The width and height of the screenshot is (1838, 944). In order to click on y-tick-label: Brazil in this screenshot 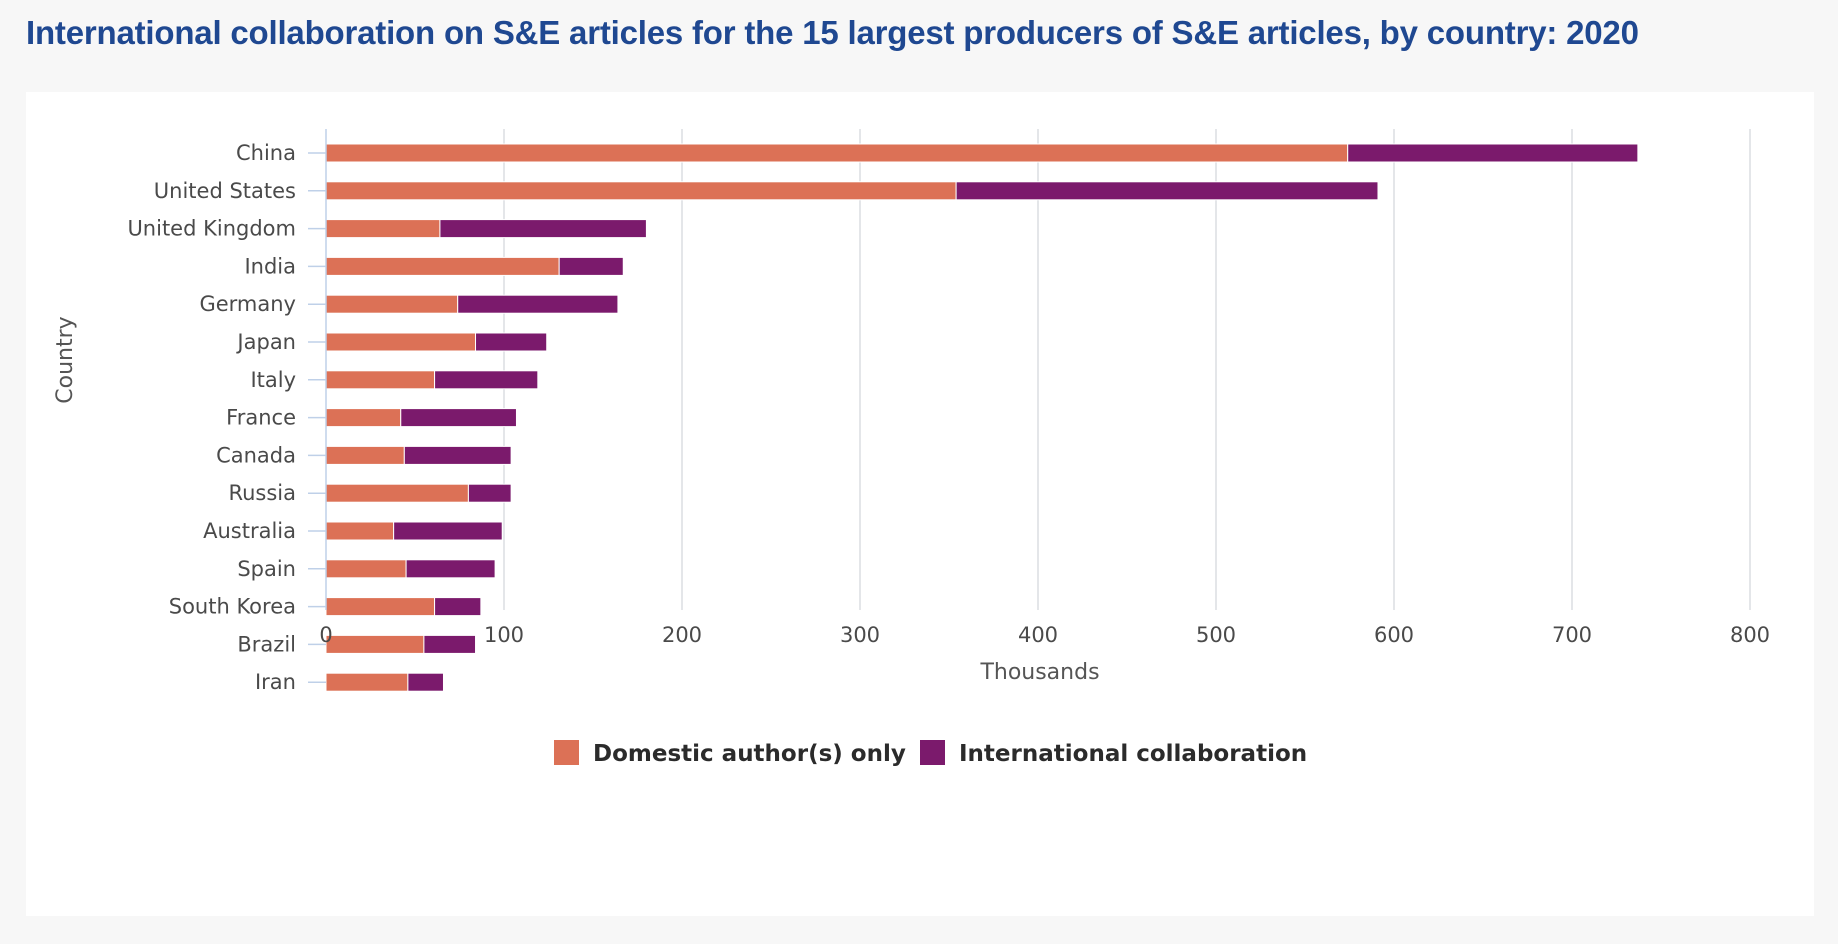, I will do `click(266, 644)`.